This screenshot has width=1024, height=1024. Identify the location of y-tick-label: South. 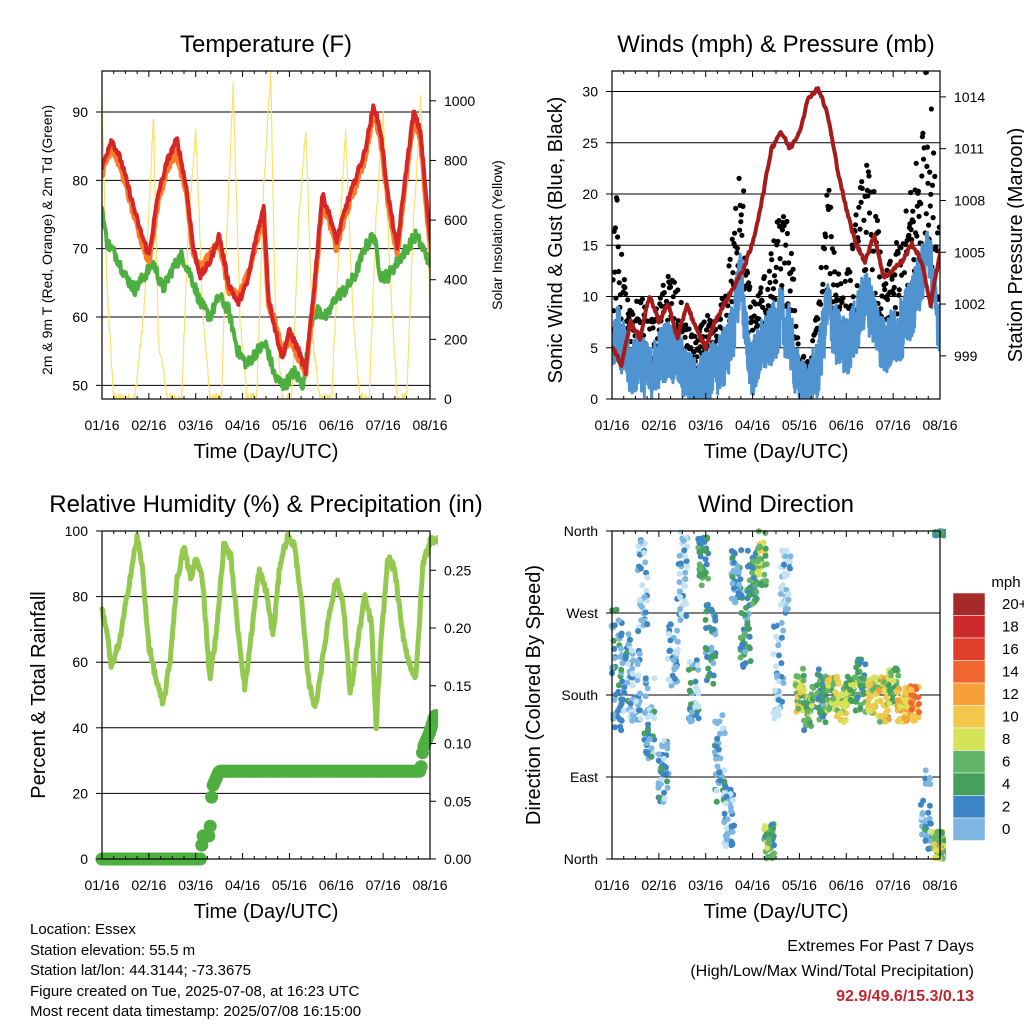
(579, 695).